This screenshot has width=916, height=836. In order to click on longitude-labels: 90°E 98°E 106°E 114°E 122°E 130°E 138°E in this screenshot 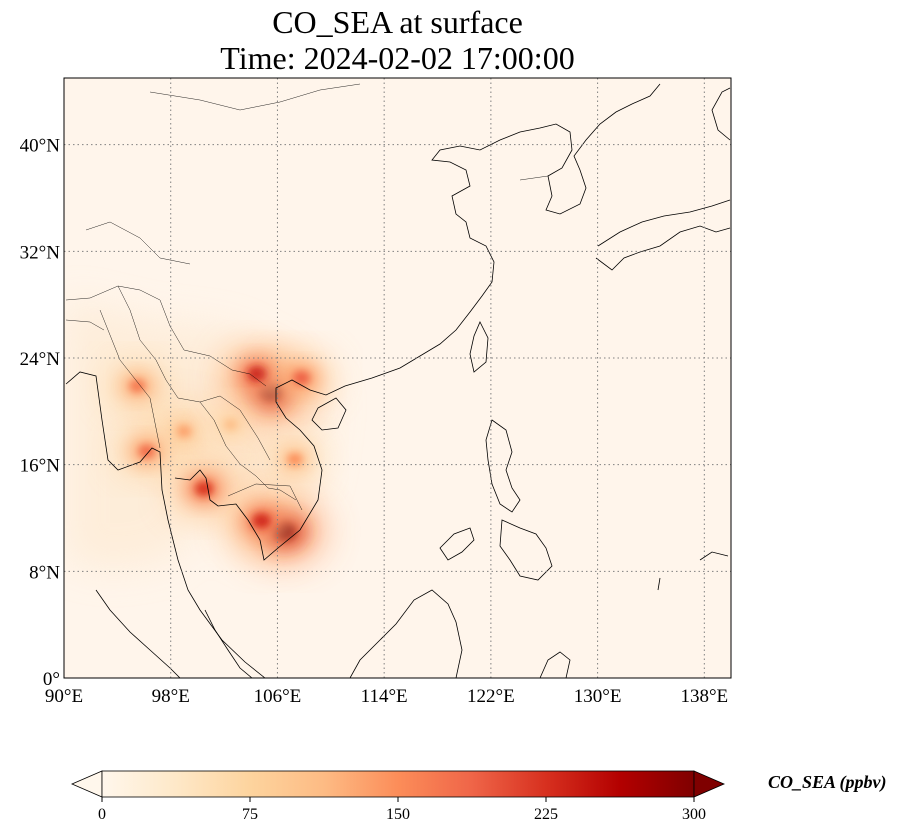, I will do `click(386, 696)`.